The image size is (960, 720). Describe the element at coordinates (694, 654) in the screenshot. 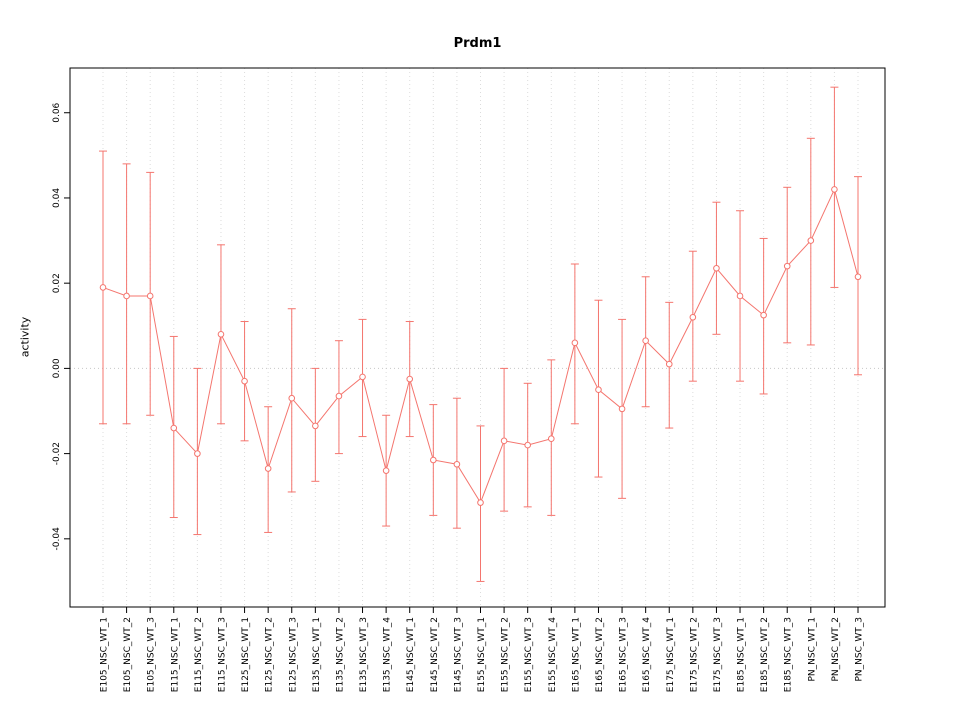

I see `x-tick-label: E175_NSC_WT_2` at that location.